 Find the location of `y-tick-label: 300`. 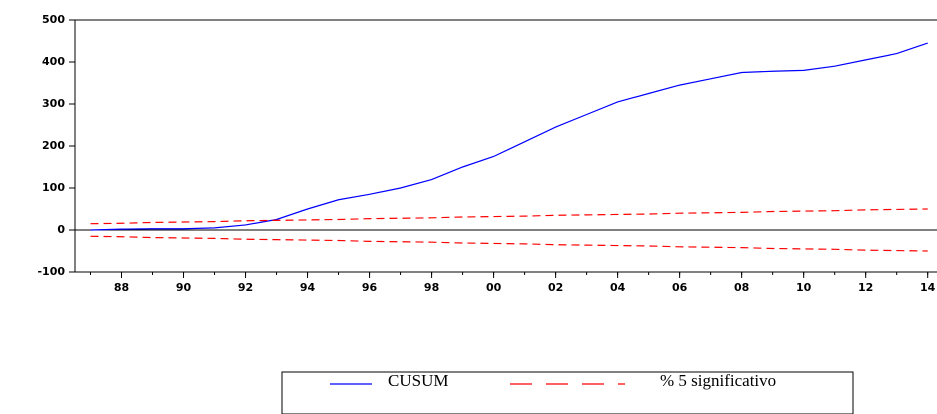

y-tick-label: 300 is located at coordinates (53, 103).